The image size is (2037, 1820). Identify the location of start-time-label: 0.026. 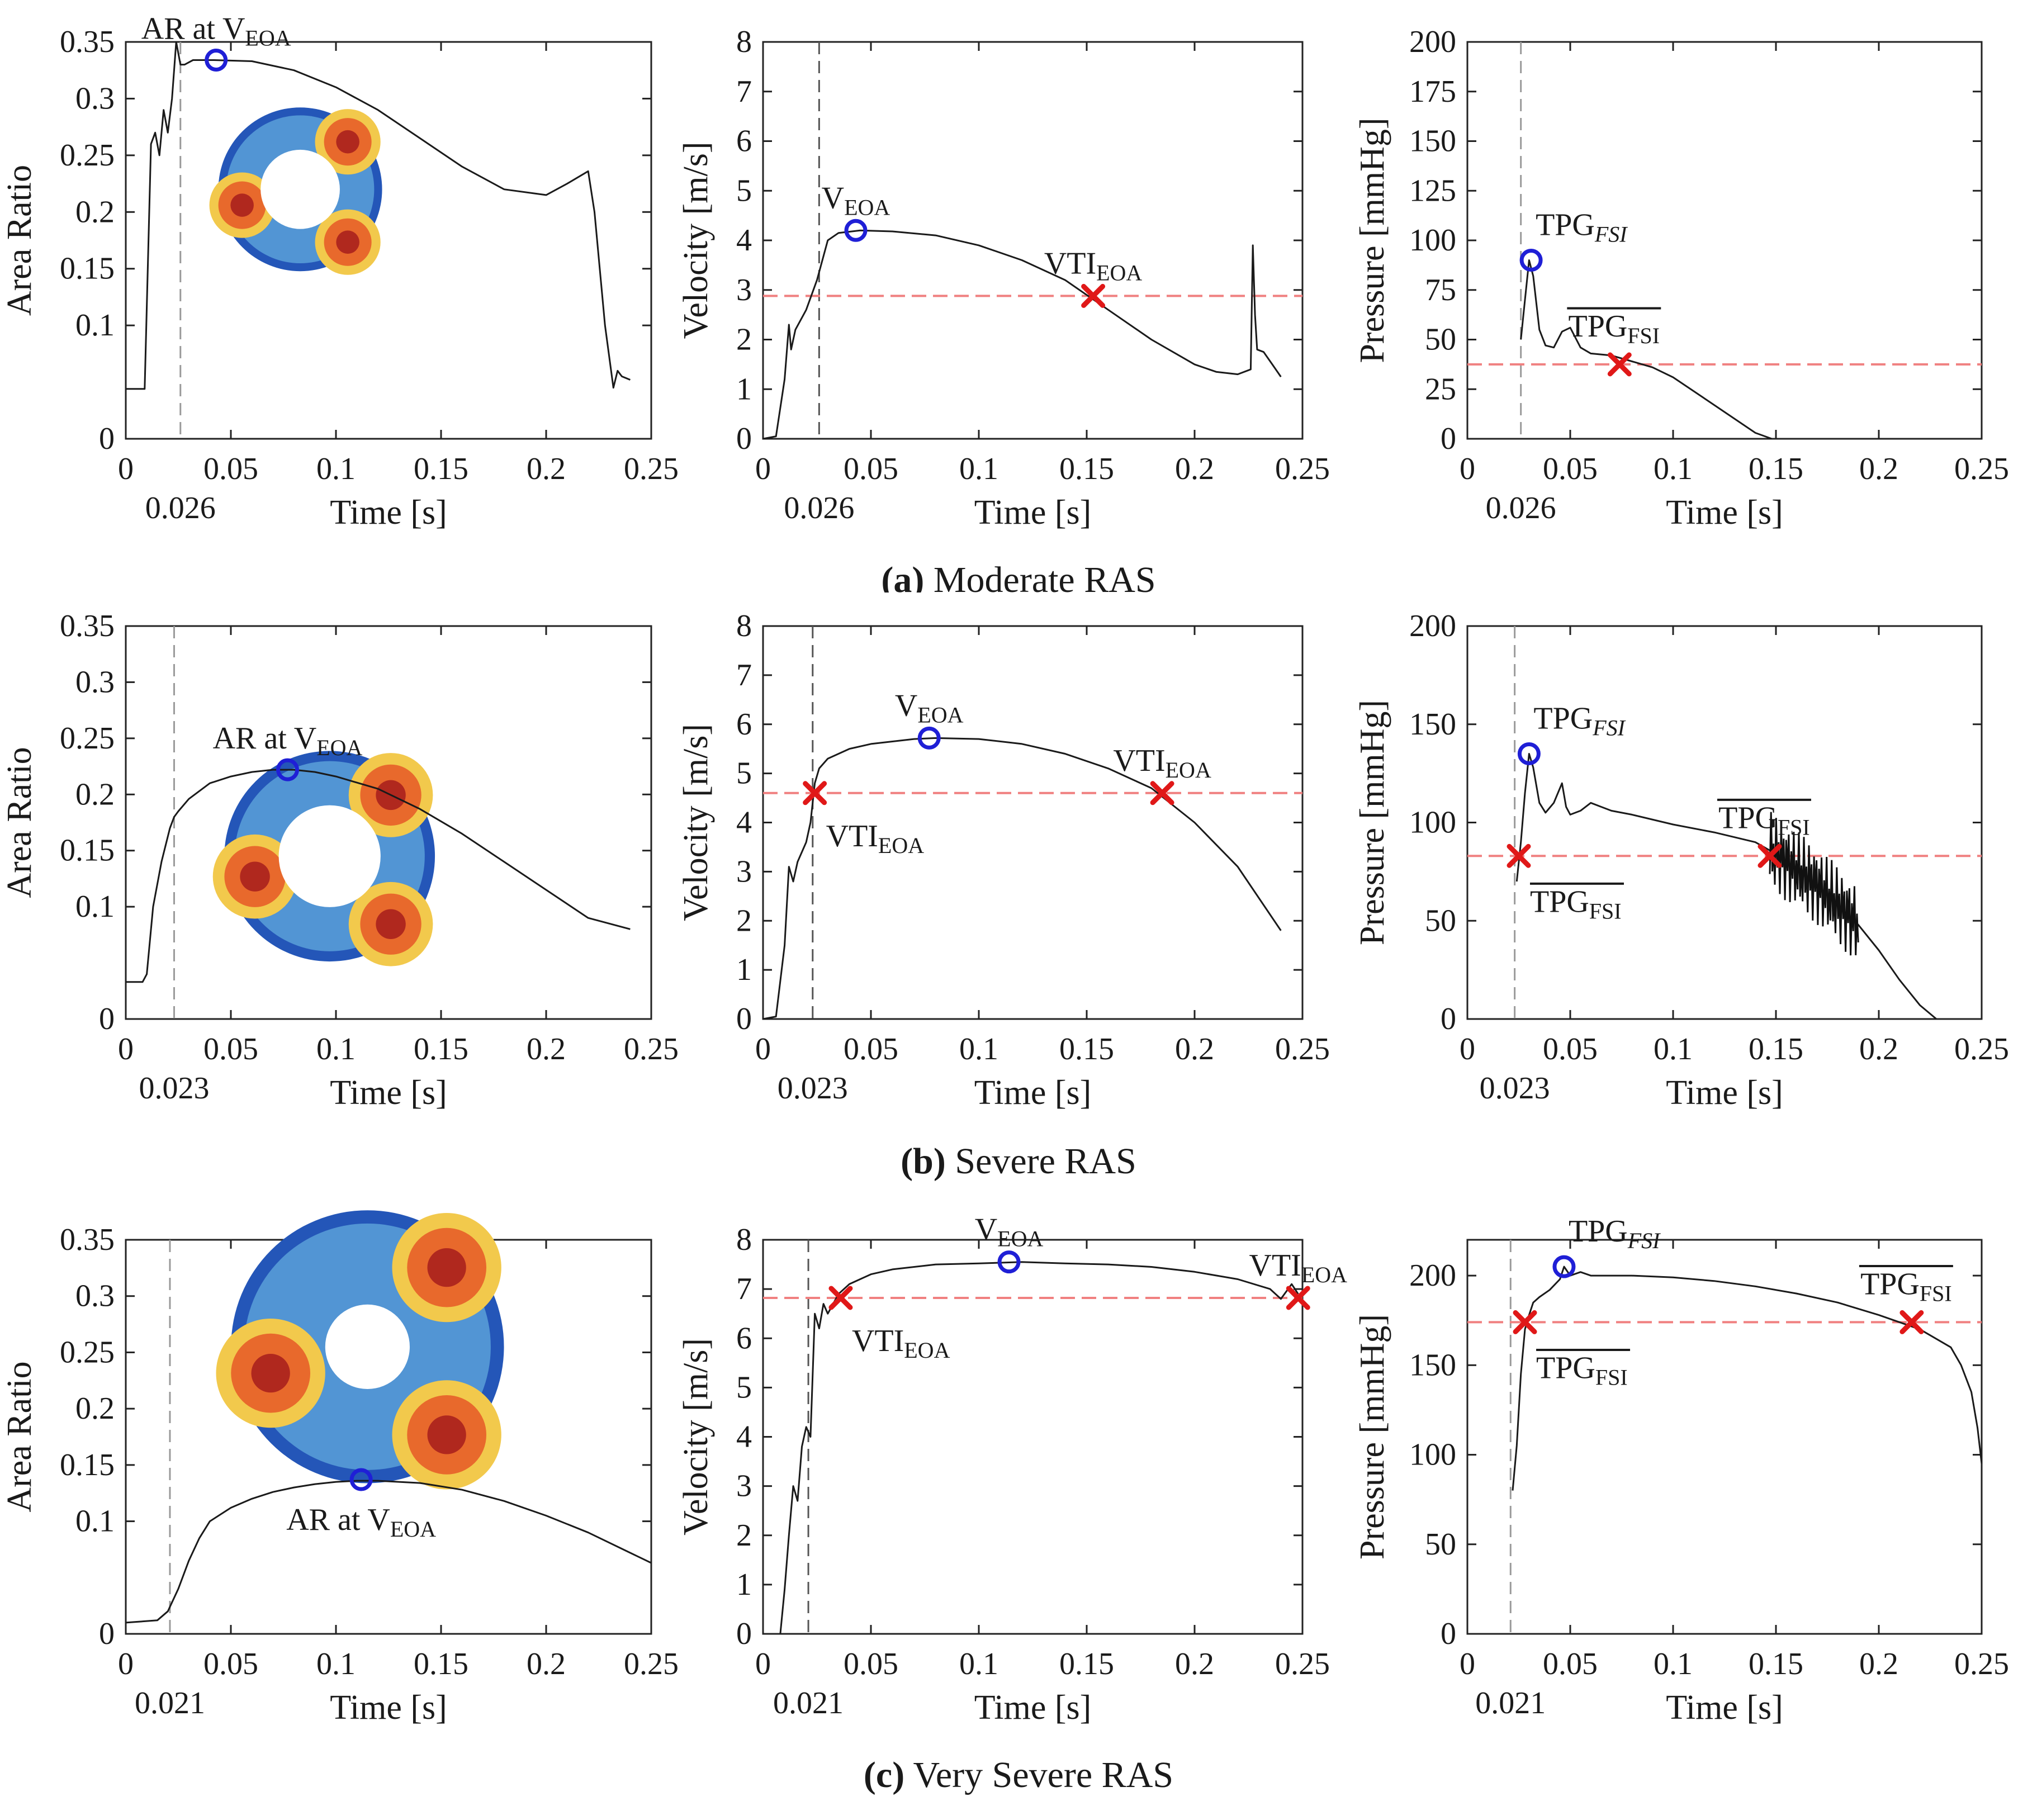
(819, 508).